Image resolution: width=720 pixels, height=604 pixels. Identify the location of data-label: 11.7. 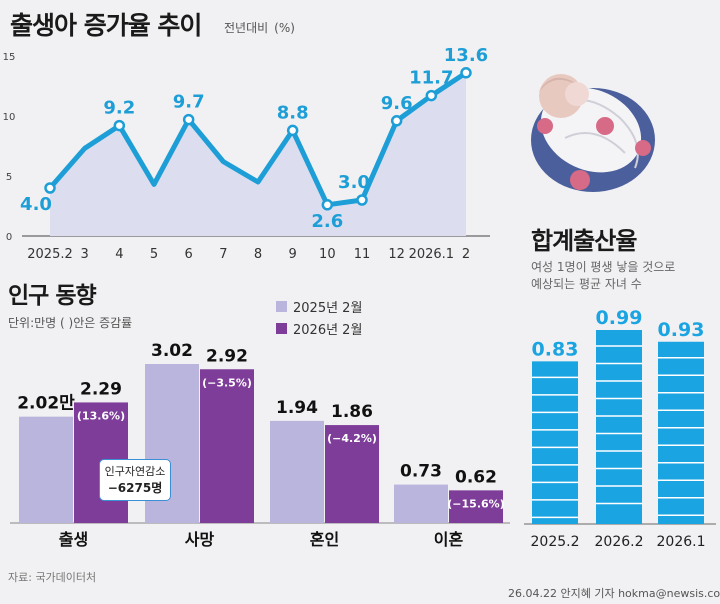
(431, 78).